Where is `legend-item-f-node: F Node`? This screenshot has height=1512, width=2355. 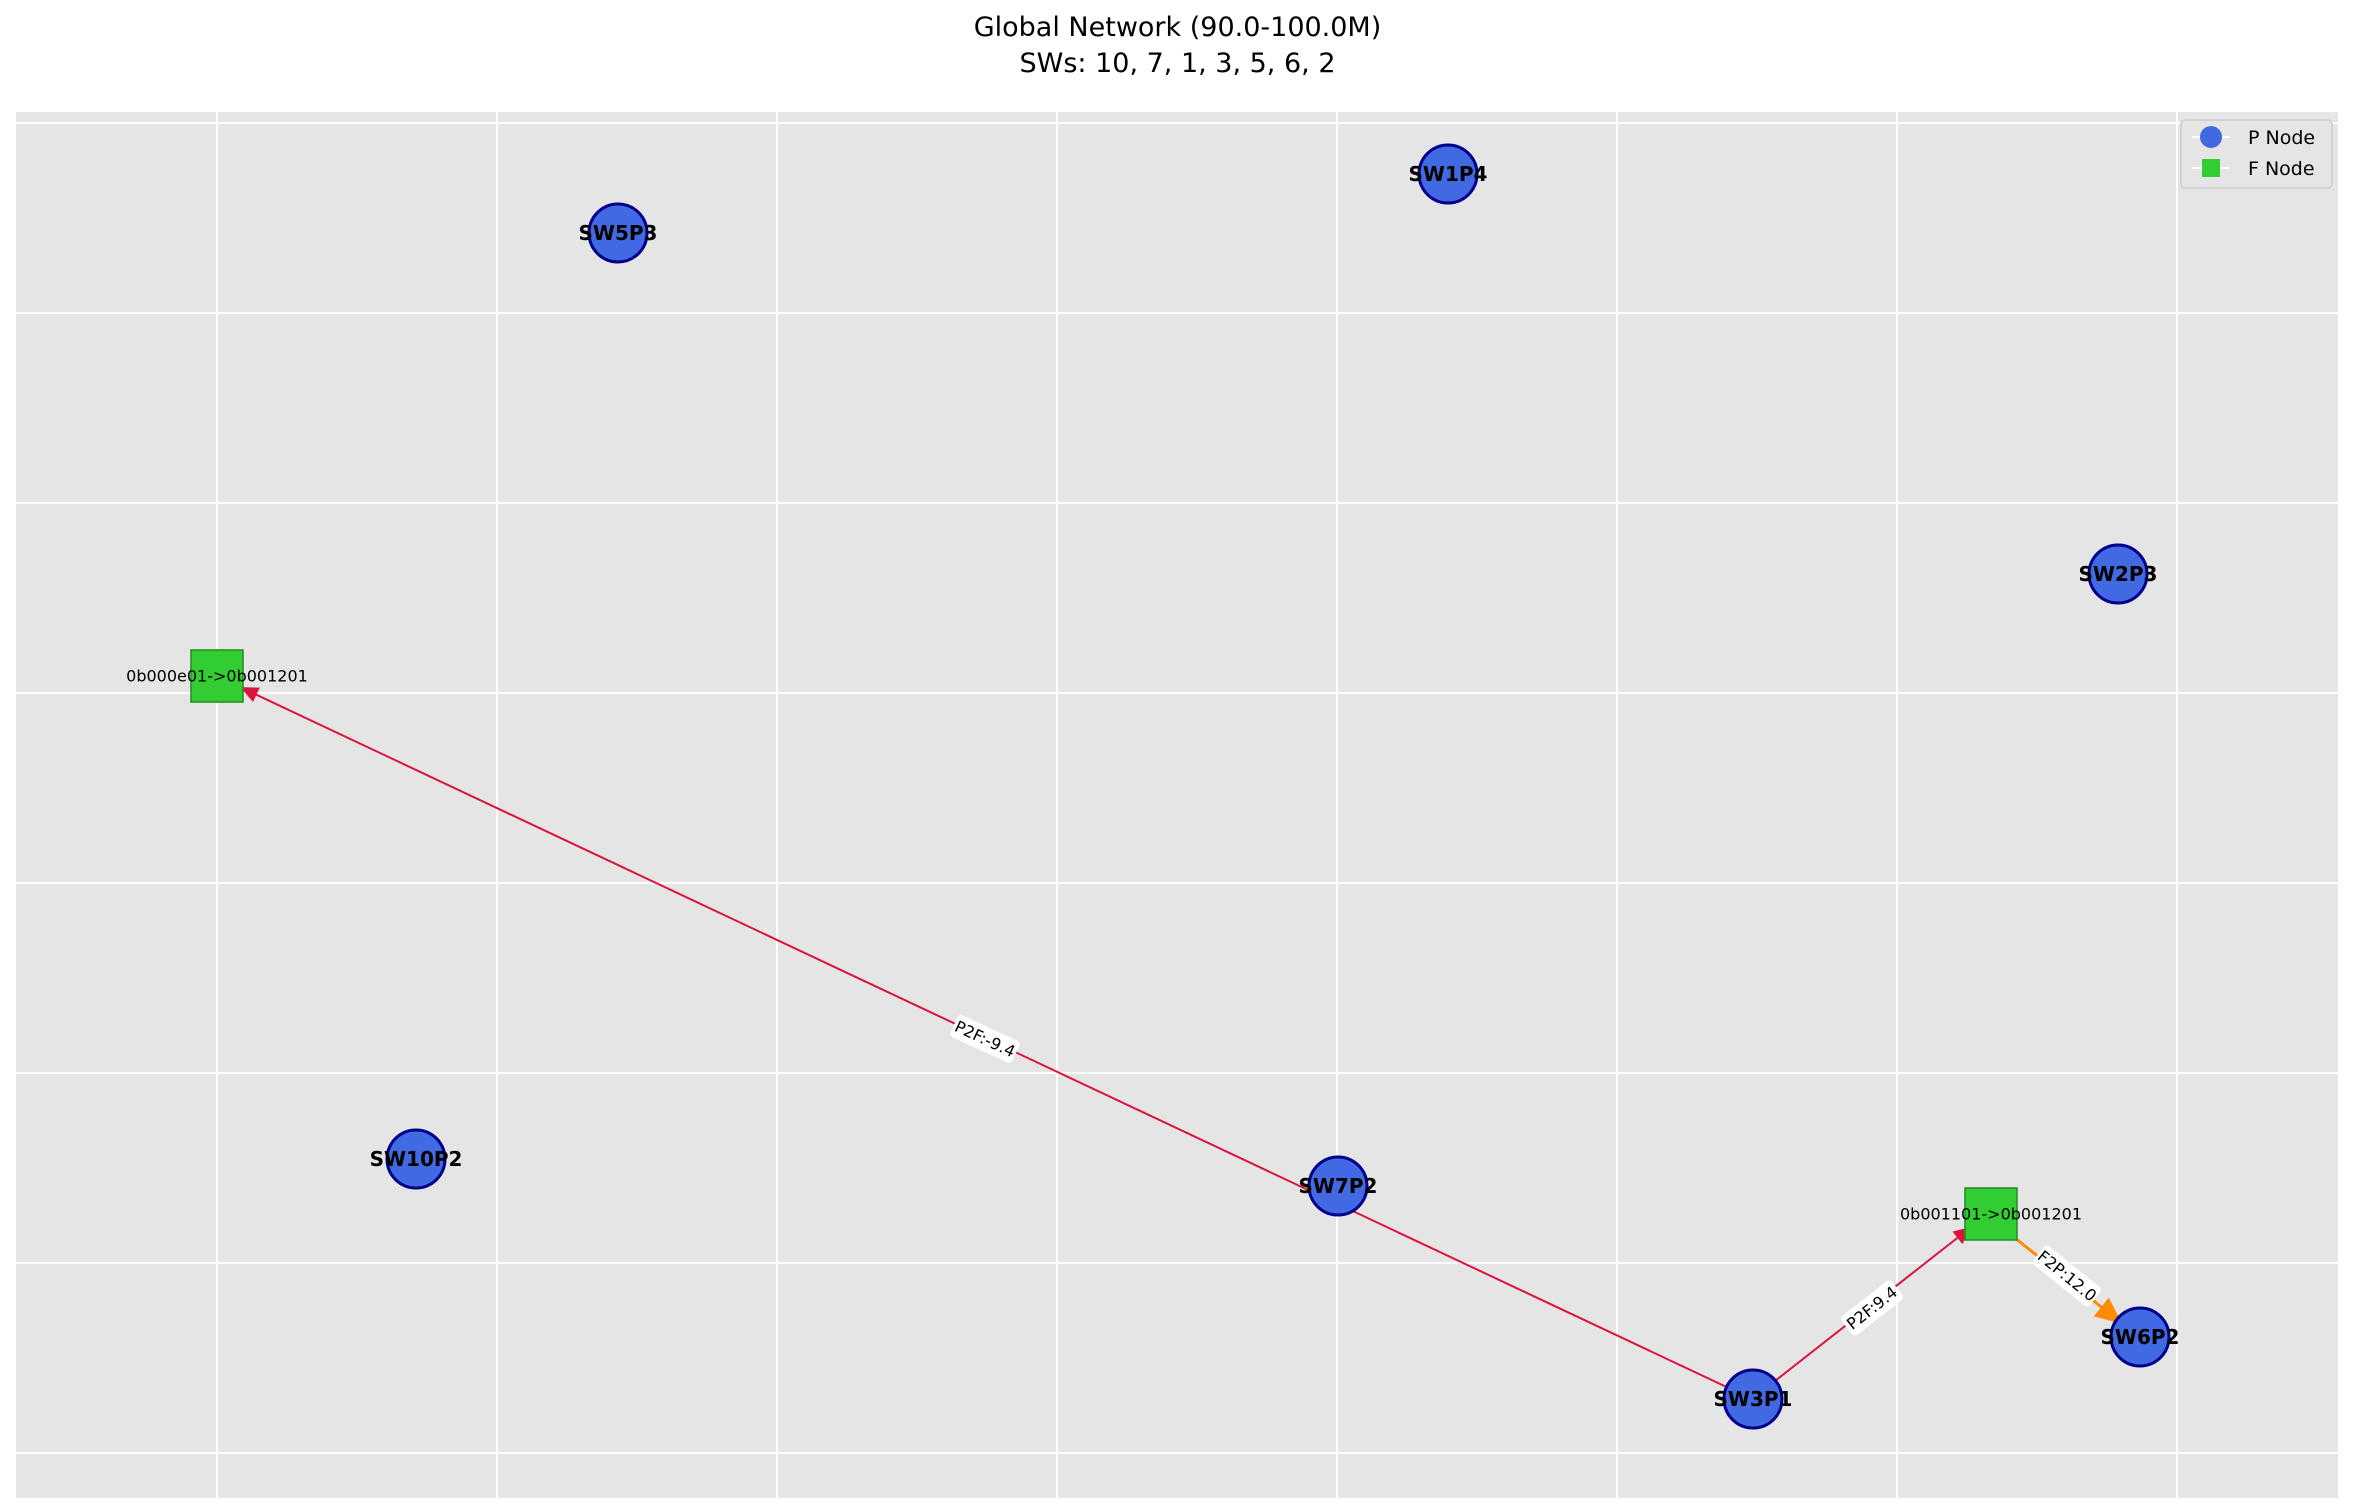 legend-item-f-node: F Node is located at coordinates (2253, 169).